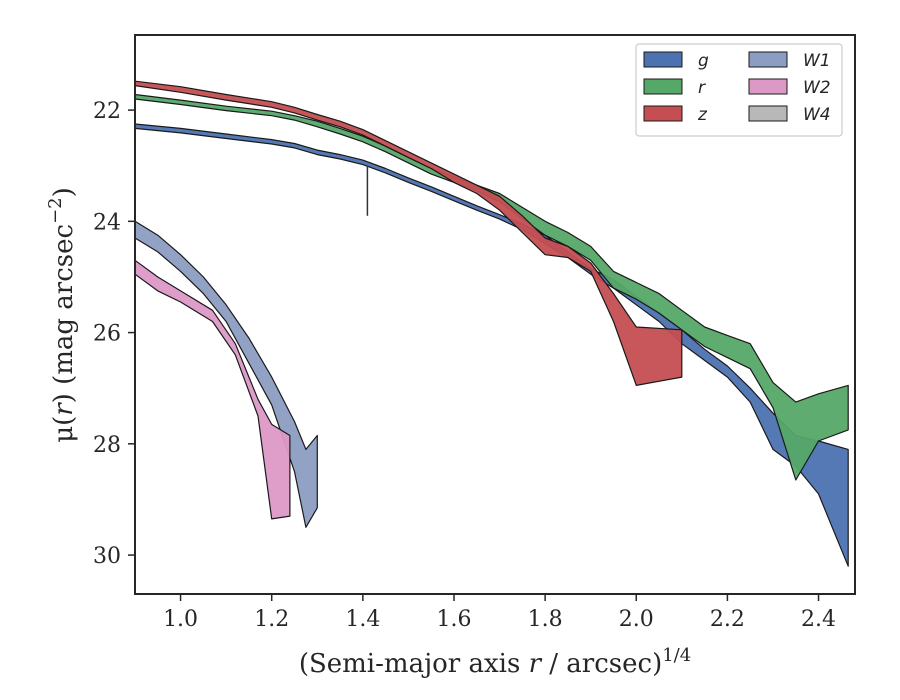 The width and height of the screenshot is (900, 700). Describe the element at coordinates (817, 88) in the screenshot. I see `legend-label-W2: W2` at that location.